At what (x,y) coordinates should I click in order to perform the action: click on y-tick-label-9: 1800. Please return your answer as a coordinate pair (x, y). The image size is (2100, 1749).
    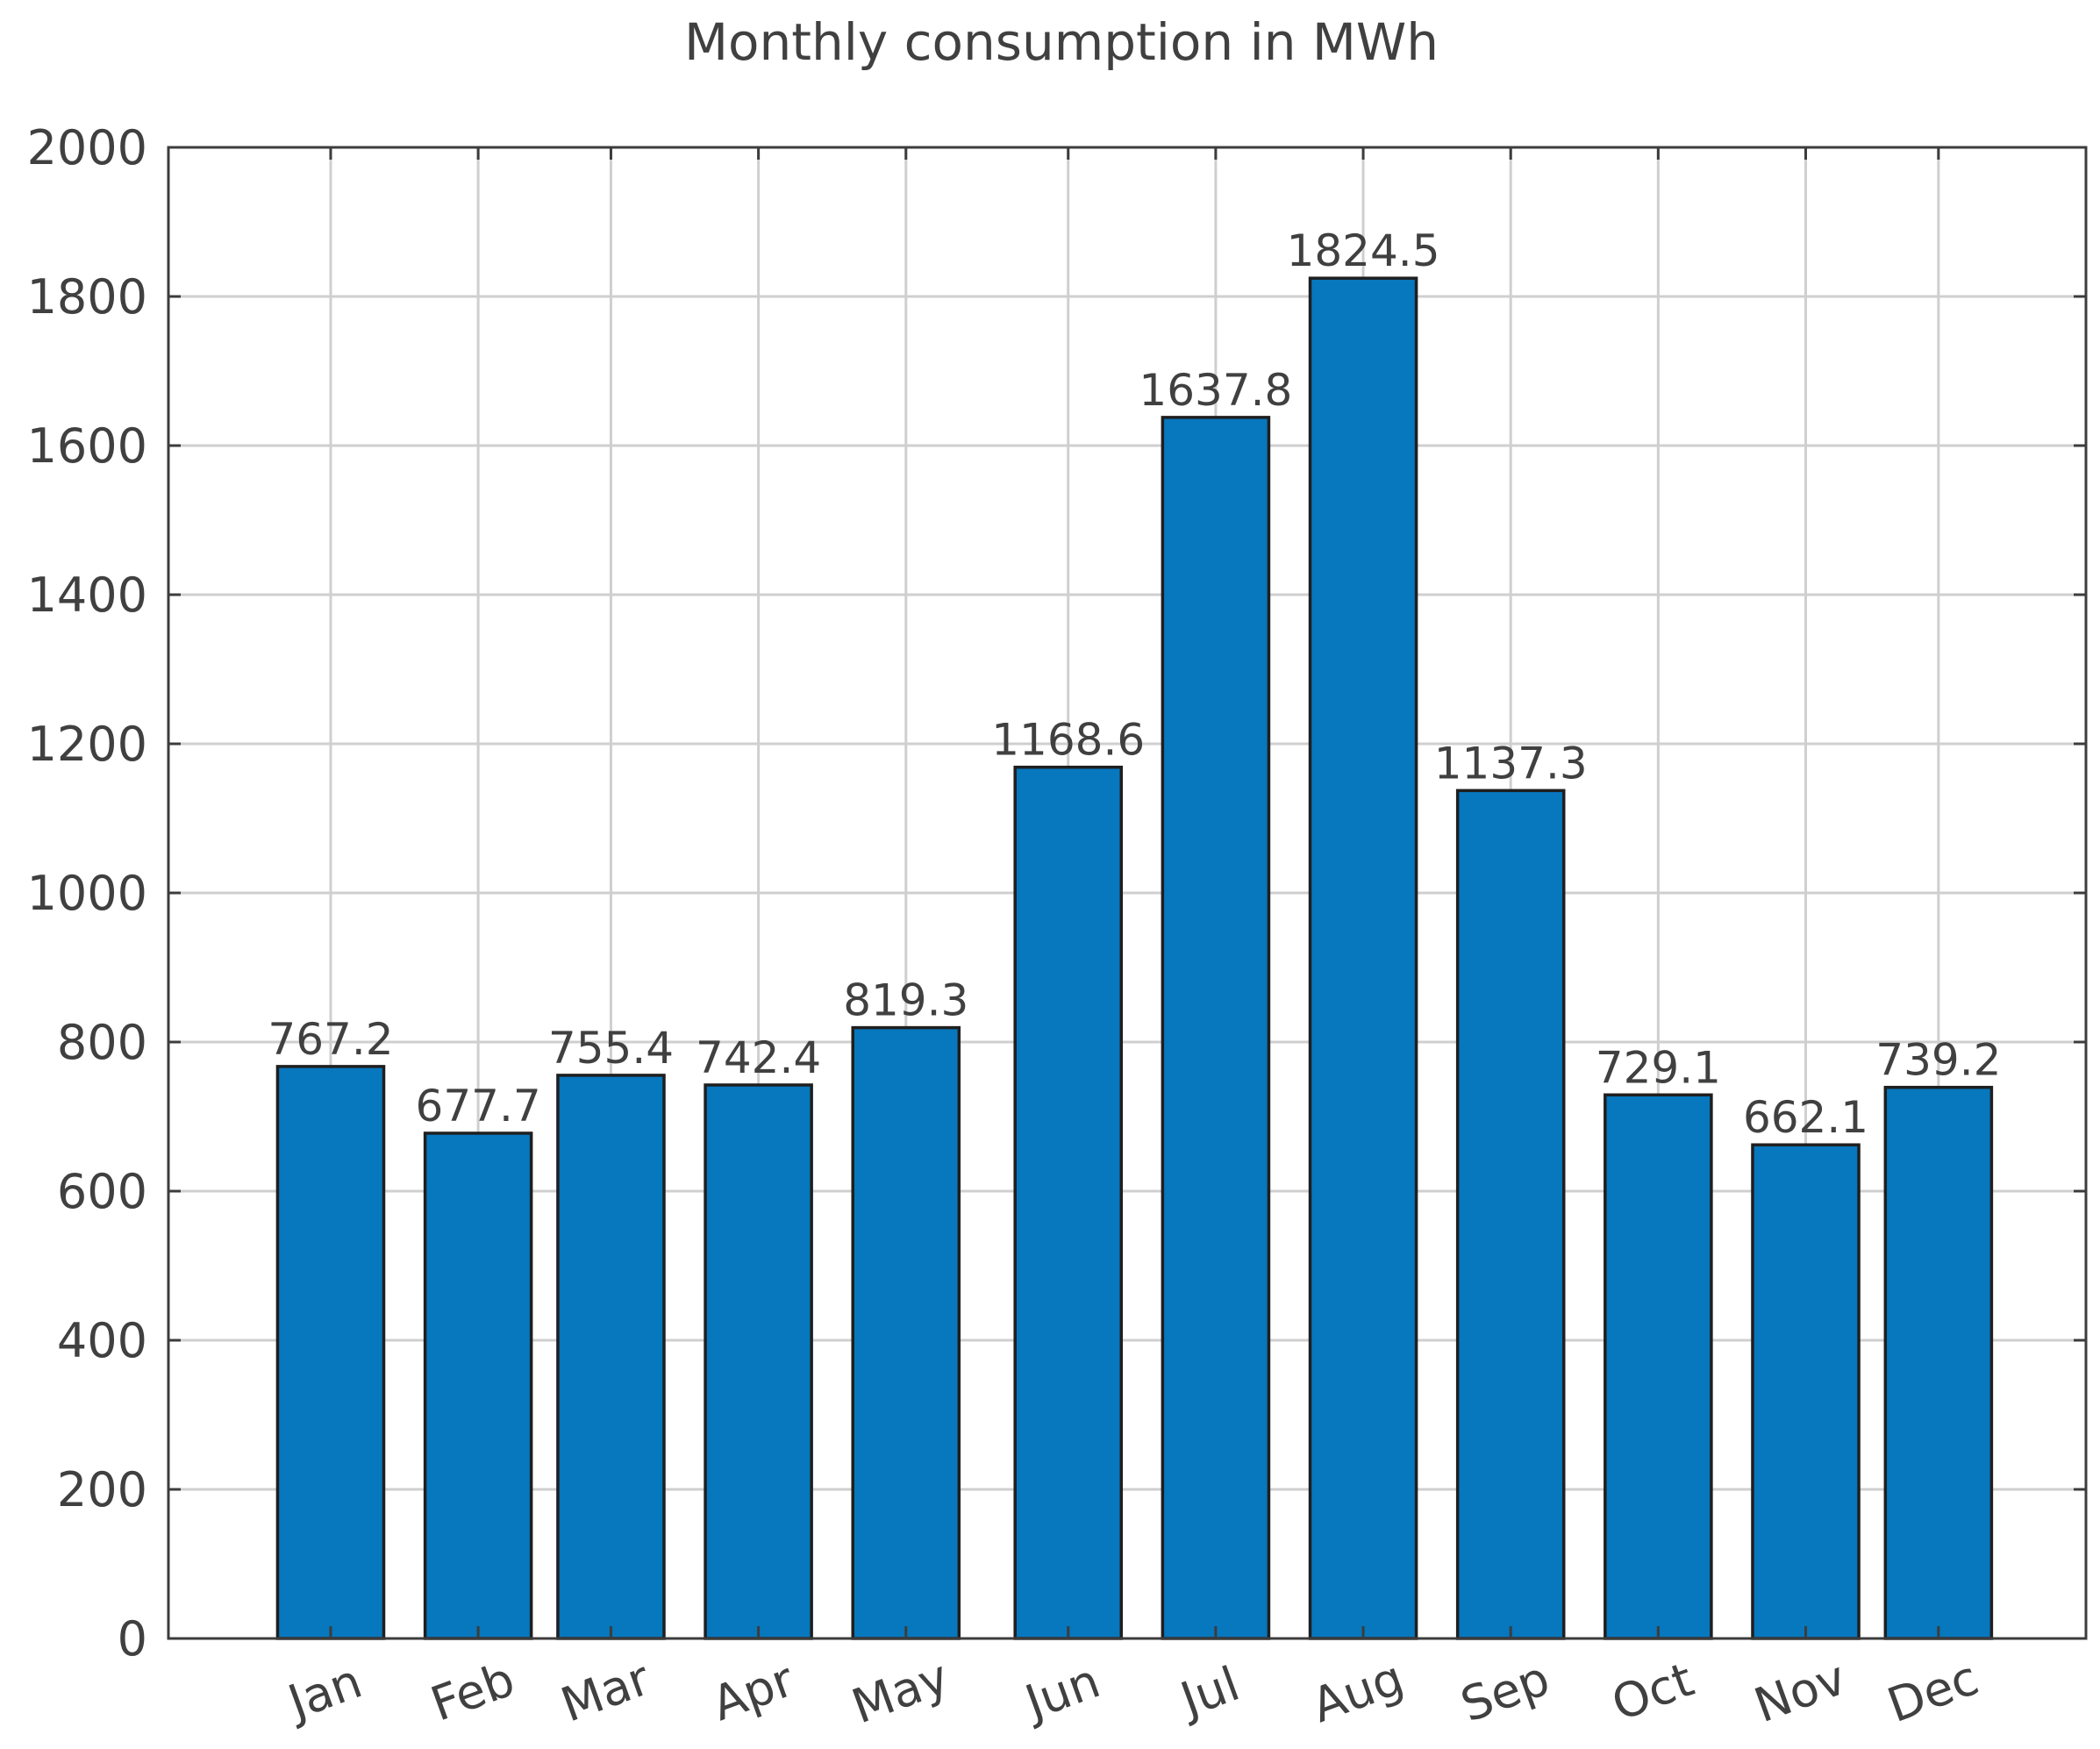
    Looking at the image, I should click on (87, 297).